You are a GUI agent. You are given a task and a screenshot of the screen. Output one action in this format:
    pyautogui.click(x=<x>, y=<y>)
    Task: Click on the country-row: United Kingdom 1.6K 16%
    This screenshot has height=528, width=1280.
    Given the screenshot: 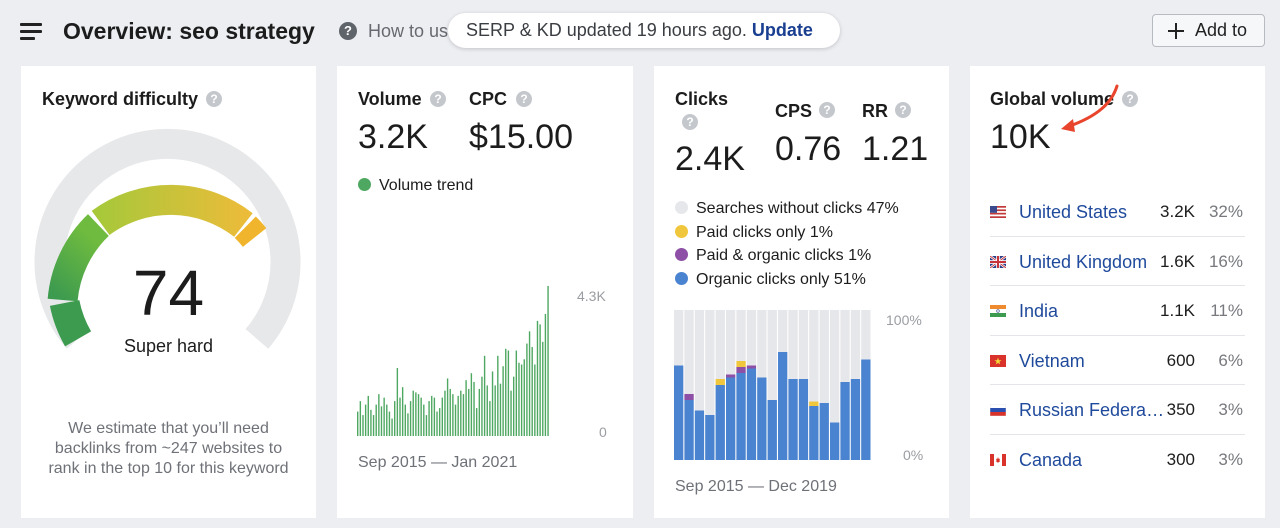 What is the action you would take?
    pyautogui.click(x=1117, y=261)
    